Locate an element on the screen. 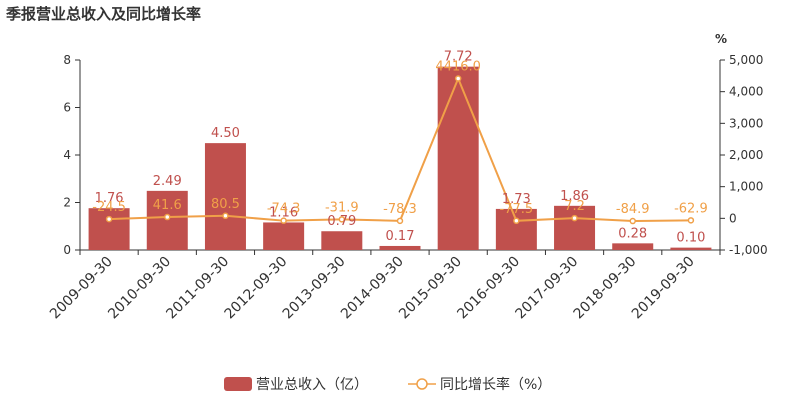 The image size is (800, 400). growth-value-label: -84.9 is located at coordinates (633, 209).